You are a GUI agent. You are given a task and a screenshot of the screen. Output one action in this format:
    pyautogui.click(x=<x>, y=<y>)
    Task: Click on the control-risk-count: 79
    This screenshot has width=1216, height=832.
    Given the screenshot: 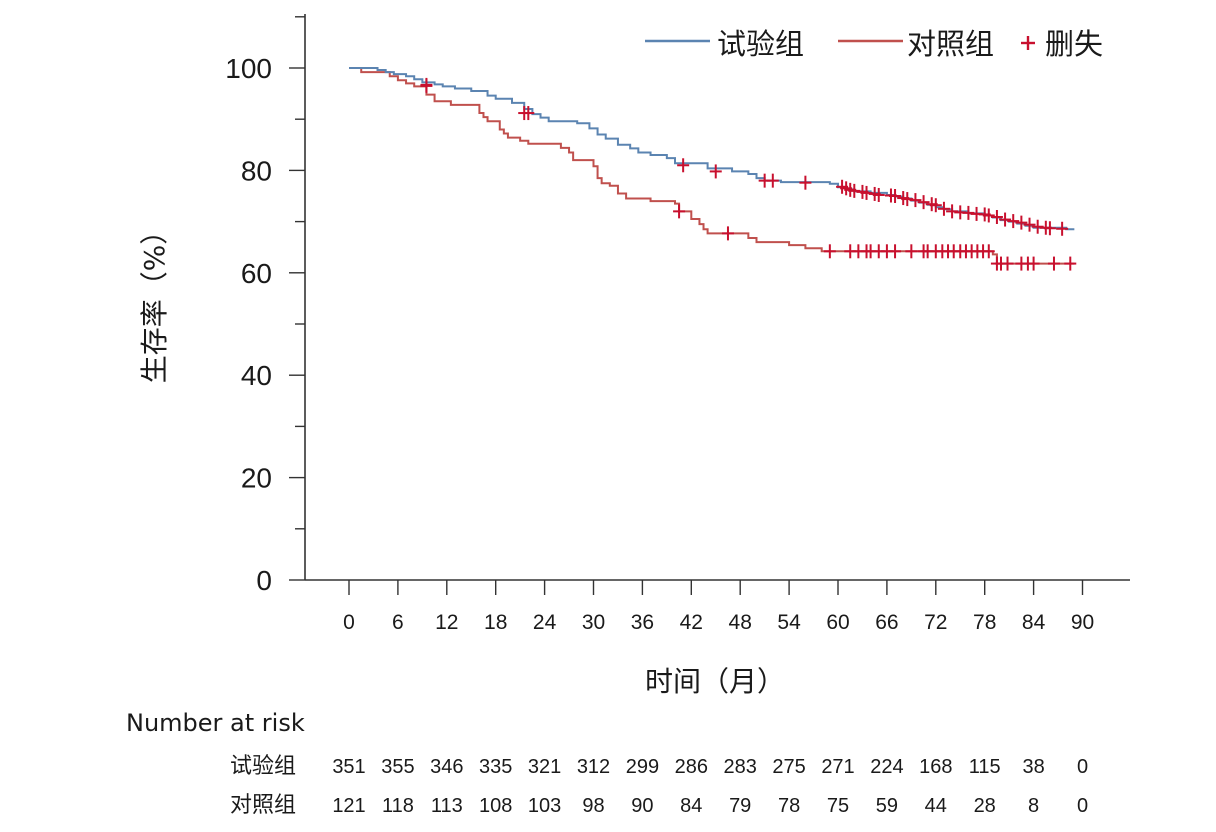 What is the action you would take?
    pyautogui.click(x=740, y=806)
    